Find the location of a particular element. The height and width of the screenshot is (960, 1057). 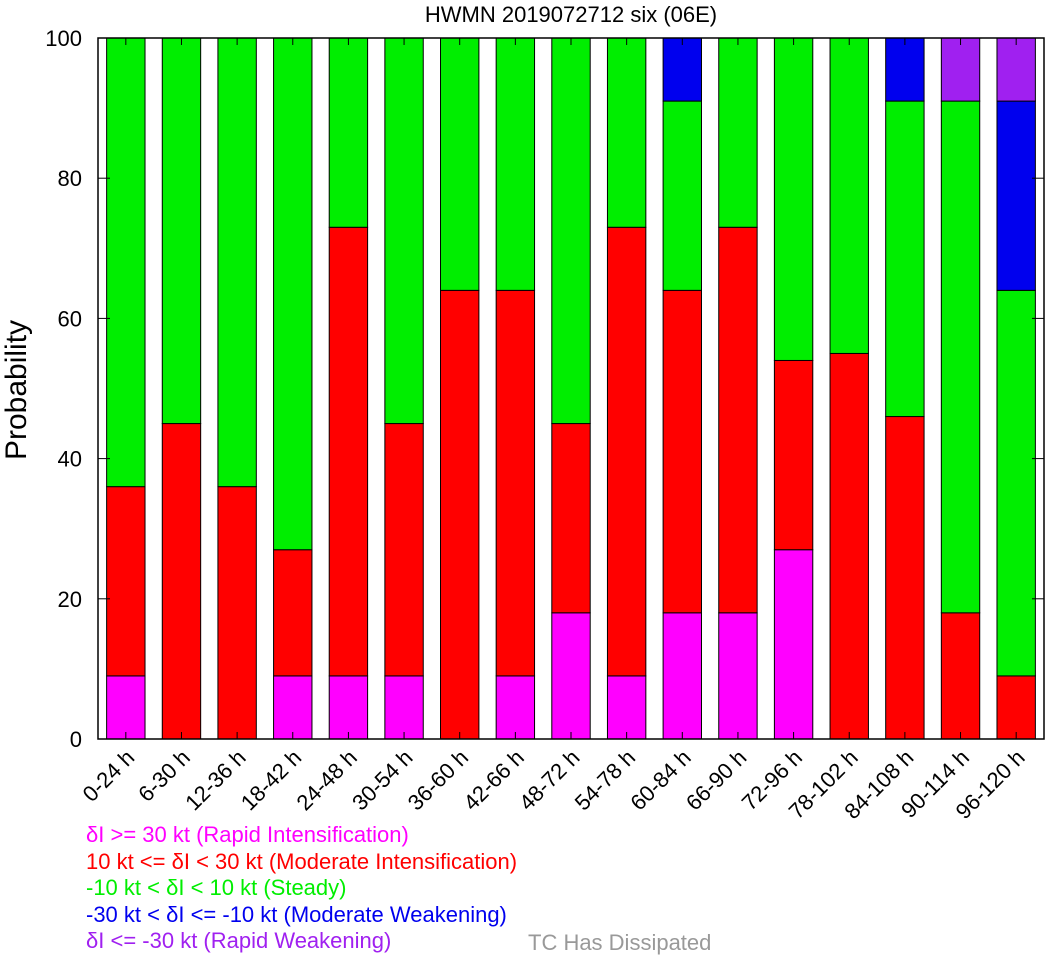

y-axis-label: Probability is located at coordinates (16, 390).